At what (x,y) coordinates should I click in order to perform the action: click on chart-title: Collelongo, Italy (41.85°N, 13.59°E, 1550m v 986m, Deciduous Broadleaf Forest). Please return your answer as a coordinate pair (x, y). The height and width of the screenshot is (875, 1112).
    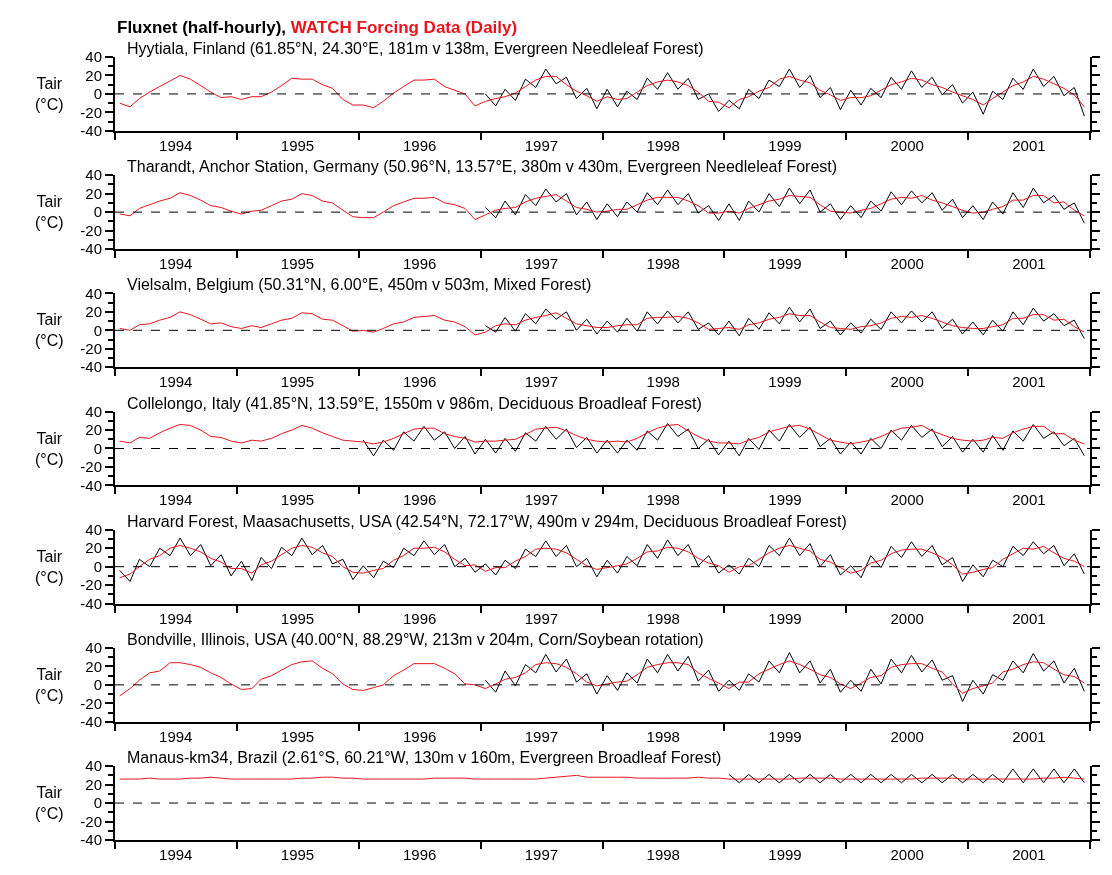
    Looking at the image, I should click on (414, 403).